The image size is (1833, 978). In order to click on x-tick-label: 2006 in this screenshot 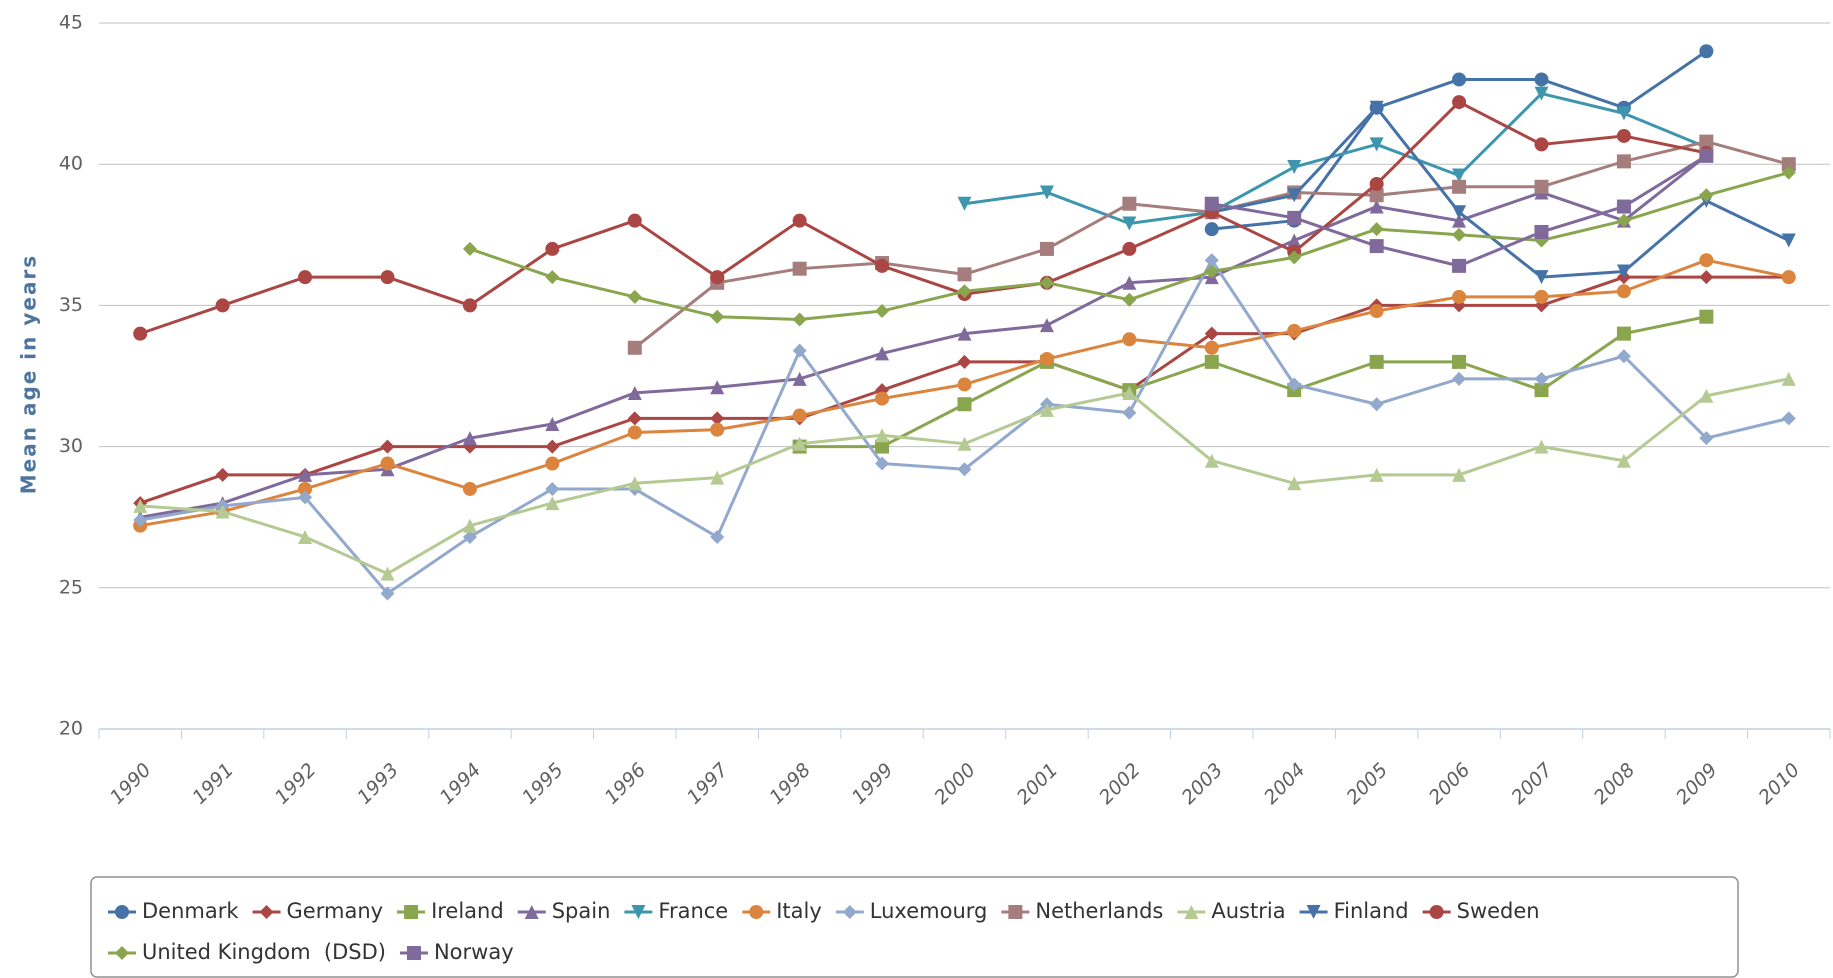, I will do `click(1450, 784)`.